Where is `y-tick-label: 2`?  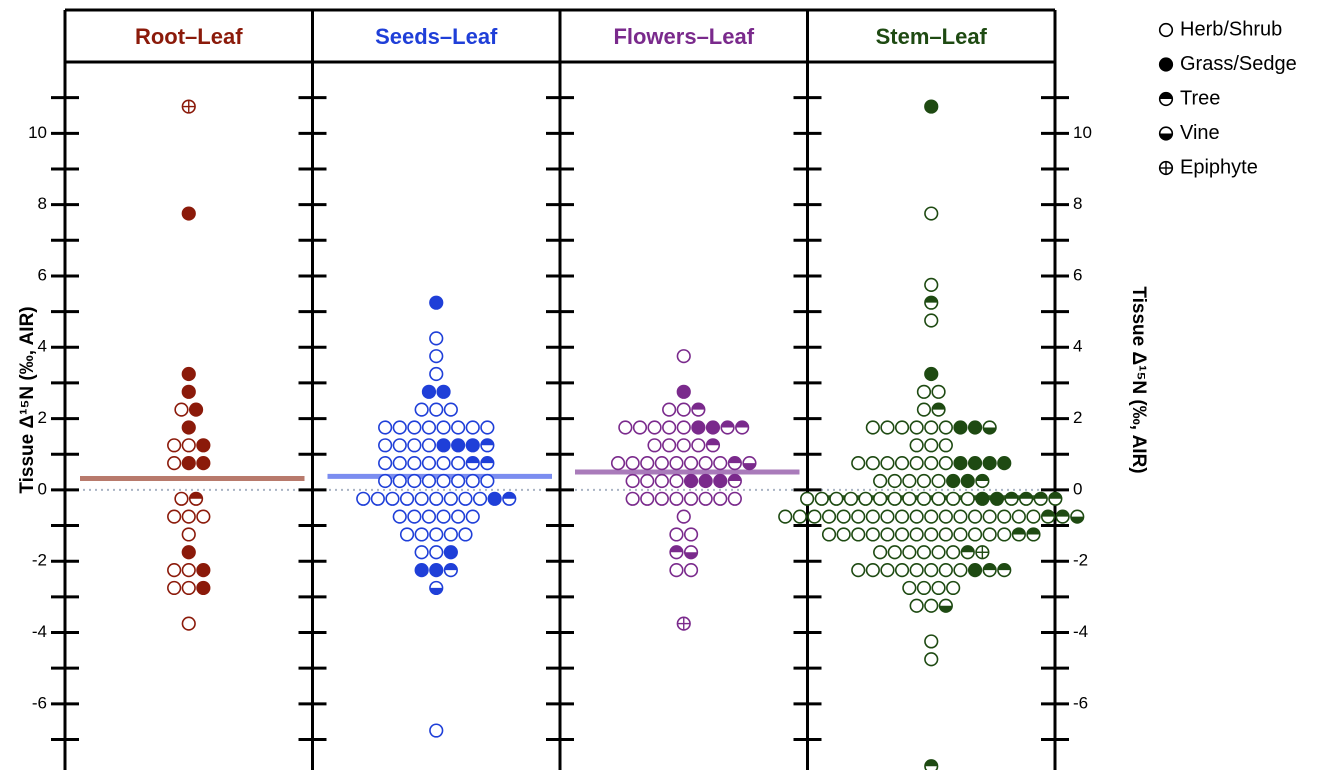 y-tick-label: 2 is located at coordinates (42, 417).